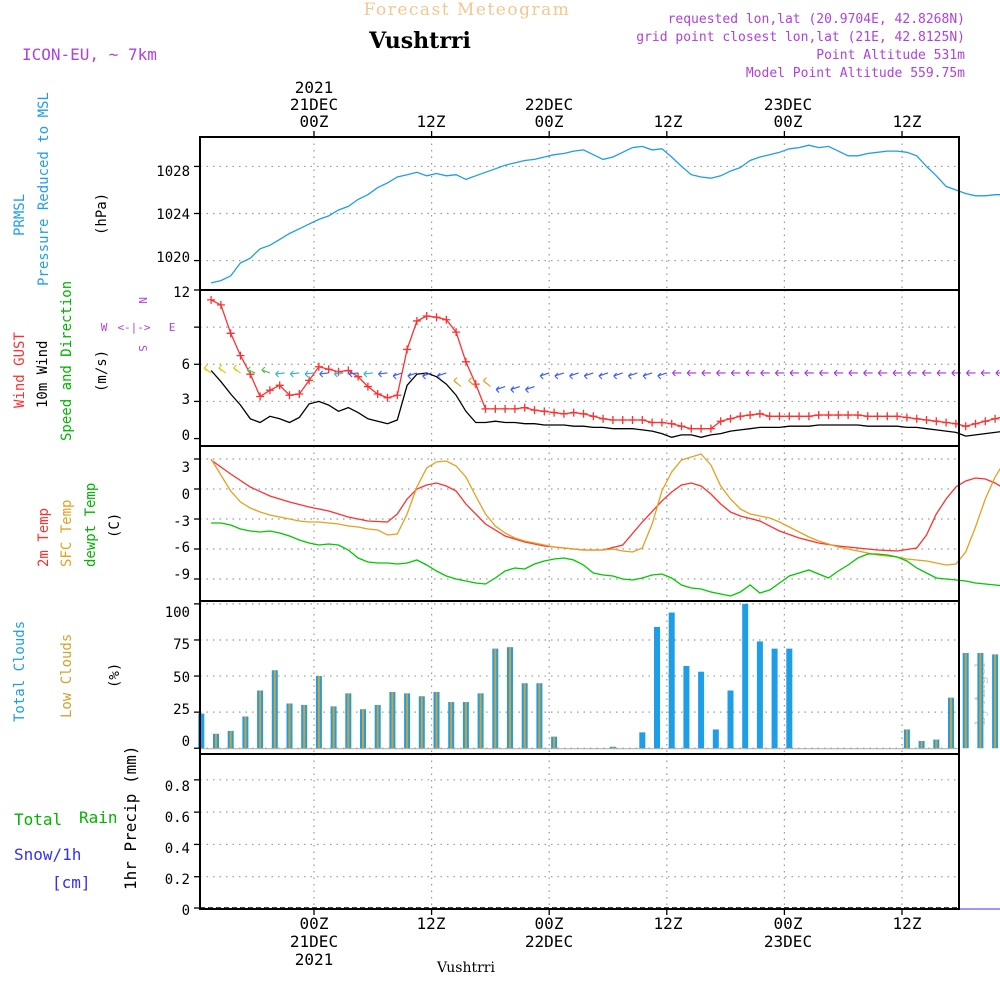  Describe the element at coordinates (130, 818) in the screenshot. I see `precip-unit: 1hr Precip (mm)` at that location.